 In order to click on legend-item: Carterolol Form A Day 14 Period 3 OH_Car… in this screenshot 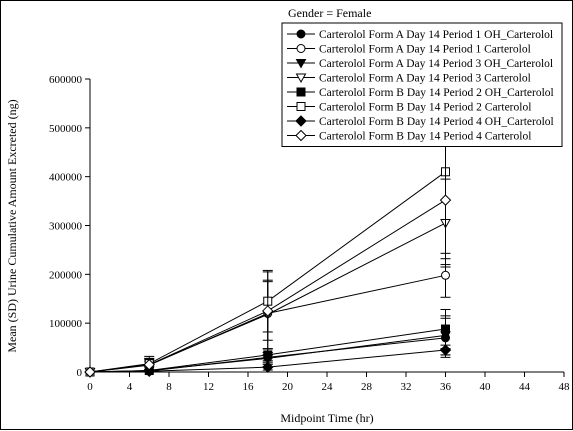, I will do `click(420, 64)`.